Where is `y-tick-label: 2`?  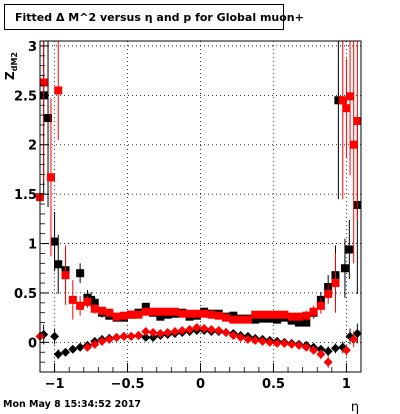
y-tick-label: 2 is located at coordinates (32, 146).